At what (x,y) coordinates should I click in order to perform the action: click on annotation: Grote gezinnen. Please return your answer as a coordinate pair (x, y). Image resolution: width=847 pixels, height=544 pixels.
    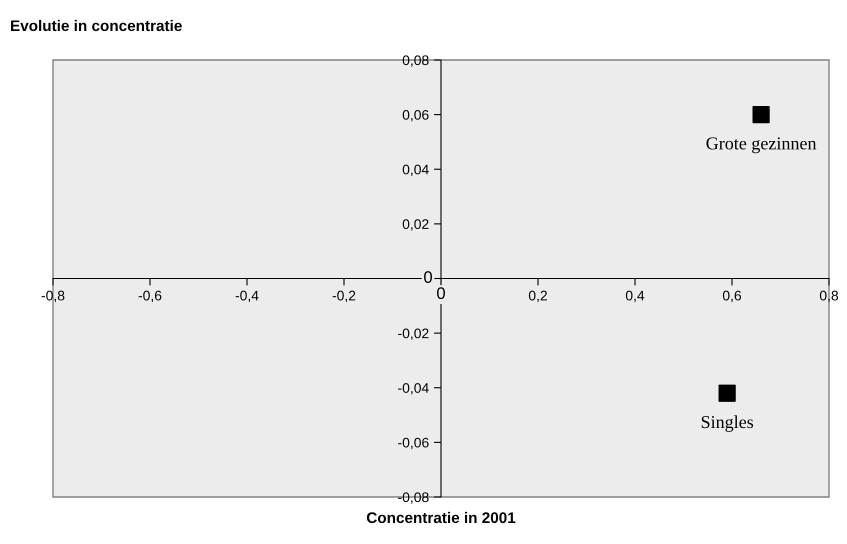
    Looking at the image, I should click on (761, 145).